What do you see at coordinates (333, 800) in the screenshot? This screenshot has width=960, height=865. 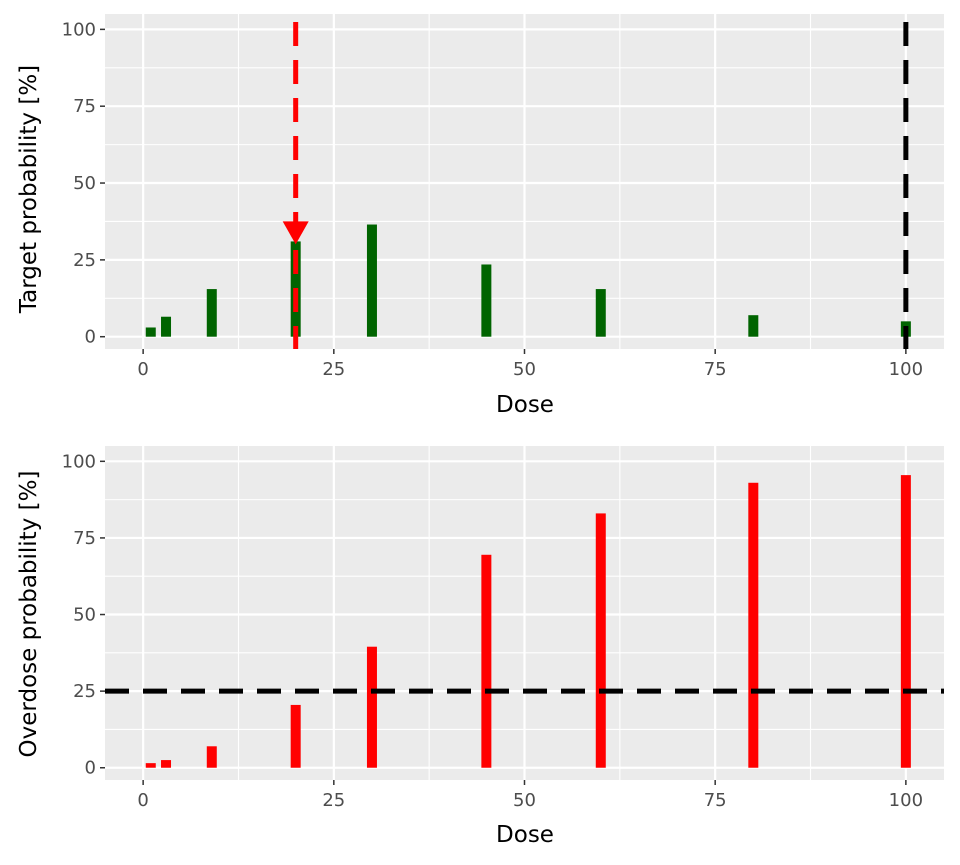 I see `overdose-x-tick-label: 25` at bounding box center [333, 800].